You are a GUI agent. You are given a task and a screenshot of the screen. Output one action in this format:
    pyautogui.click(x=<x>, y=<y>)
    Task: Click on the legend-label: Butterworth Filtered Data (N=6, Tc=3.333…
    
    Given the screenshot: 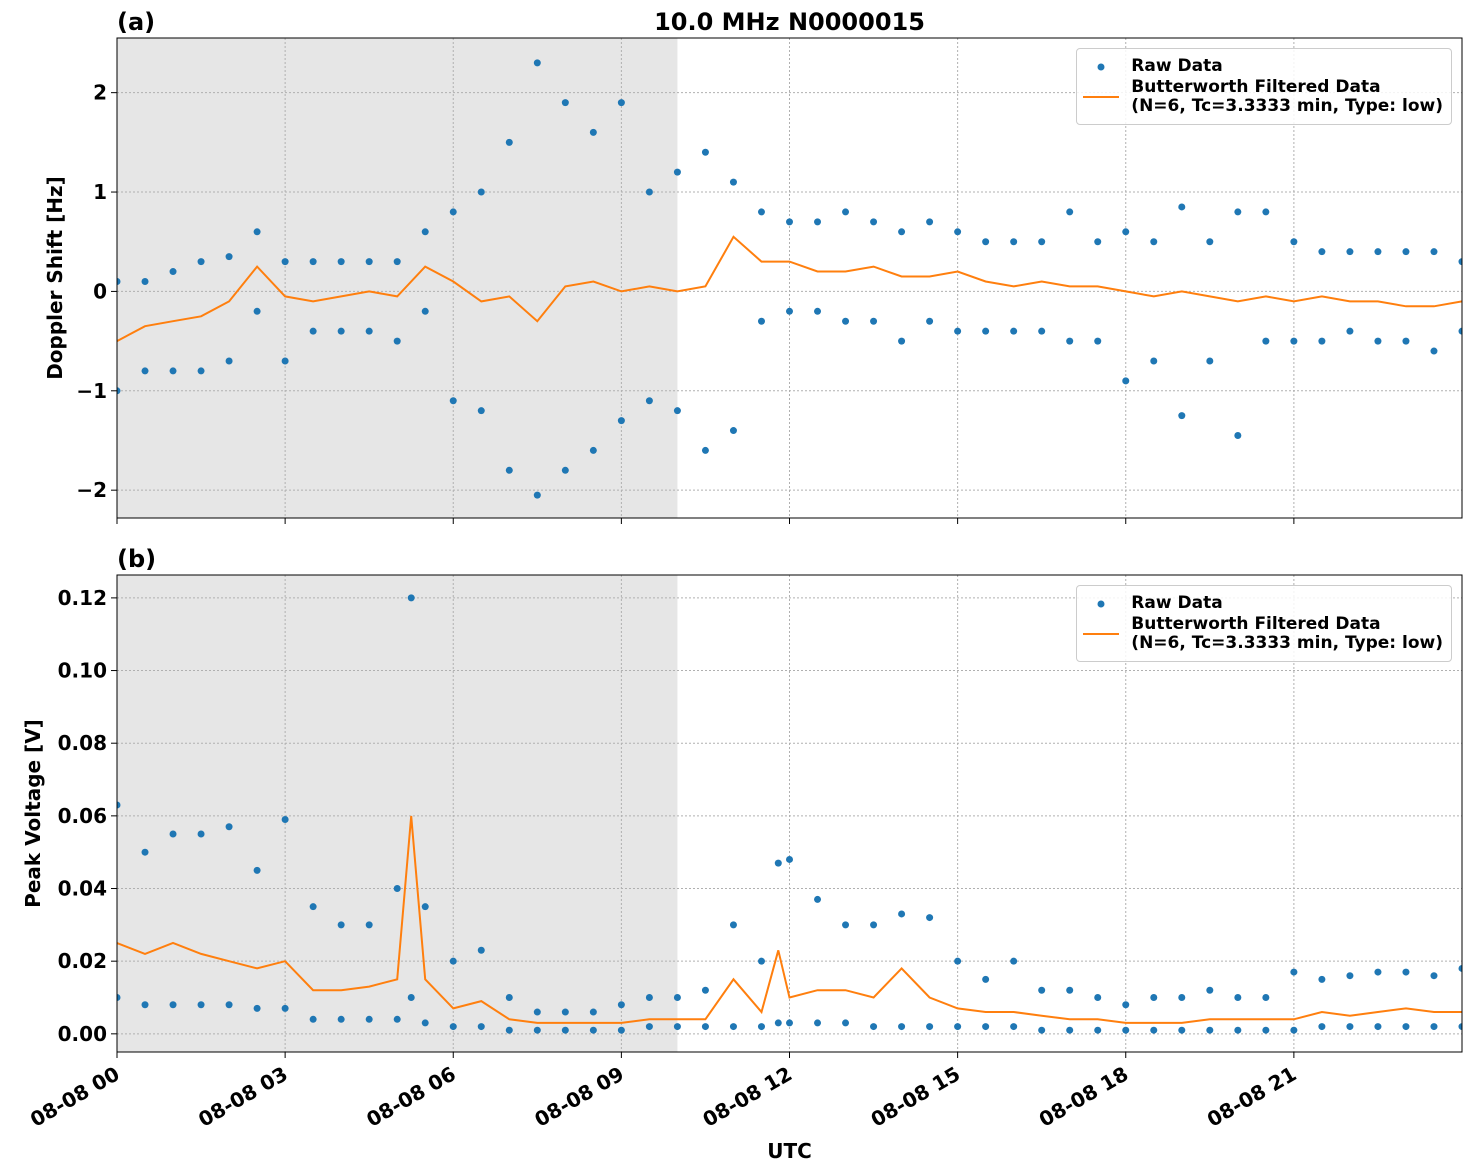 What is the action you would take?
    pyautogui.click(x=1287, y=633)
    